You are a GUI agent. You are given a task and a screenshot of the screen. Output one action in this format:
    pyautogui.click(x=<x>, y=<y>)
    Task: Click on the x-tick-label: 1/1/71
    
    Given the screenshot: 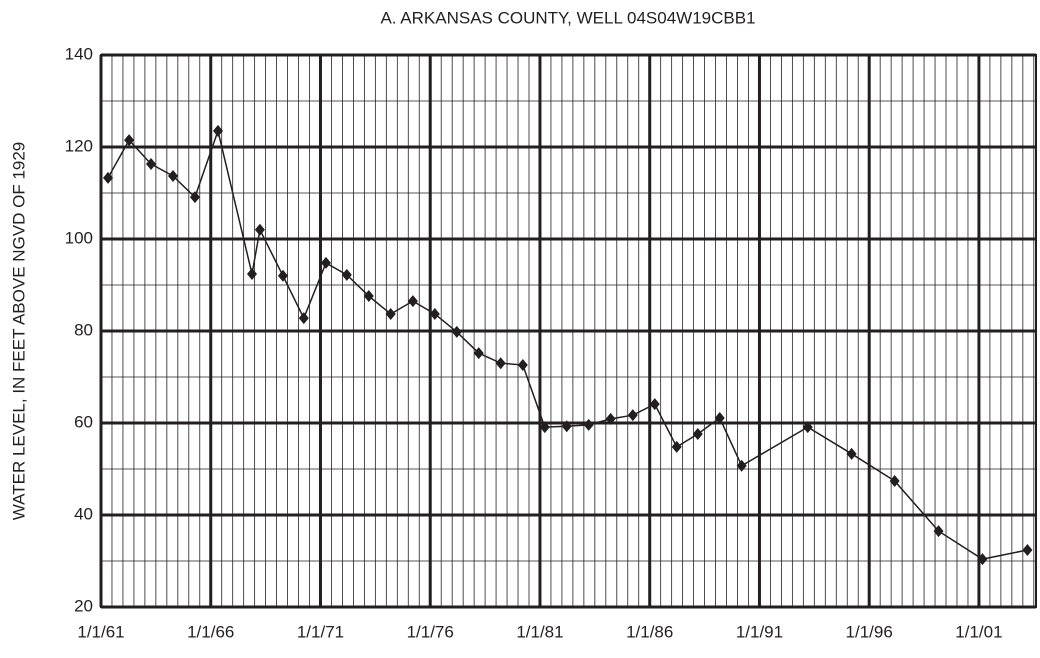 What is the action you would take?
    pyautogui.click(x=320, y=631)
    